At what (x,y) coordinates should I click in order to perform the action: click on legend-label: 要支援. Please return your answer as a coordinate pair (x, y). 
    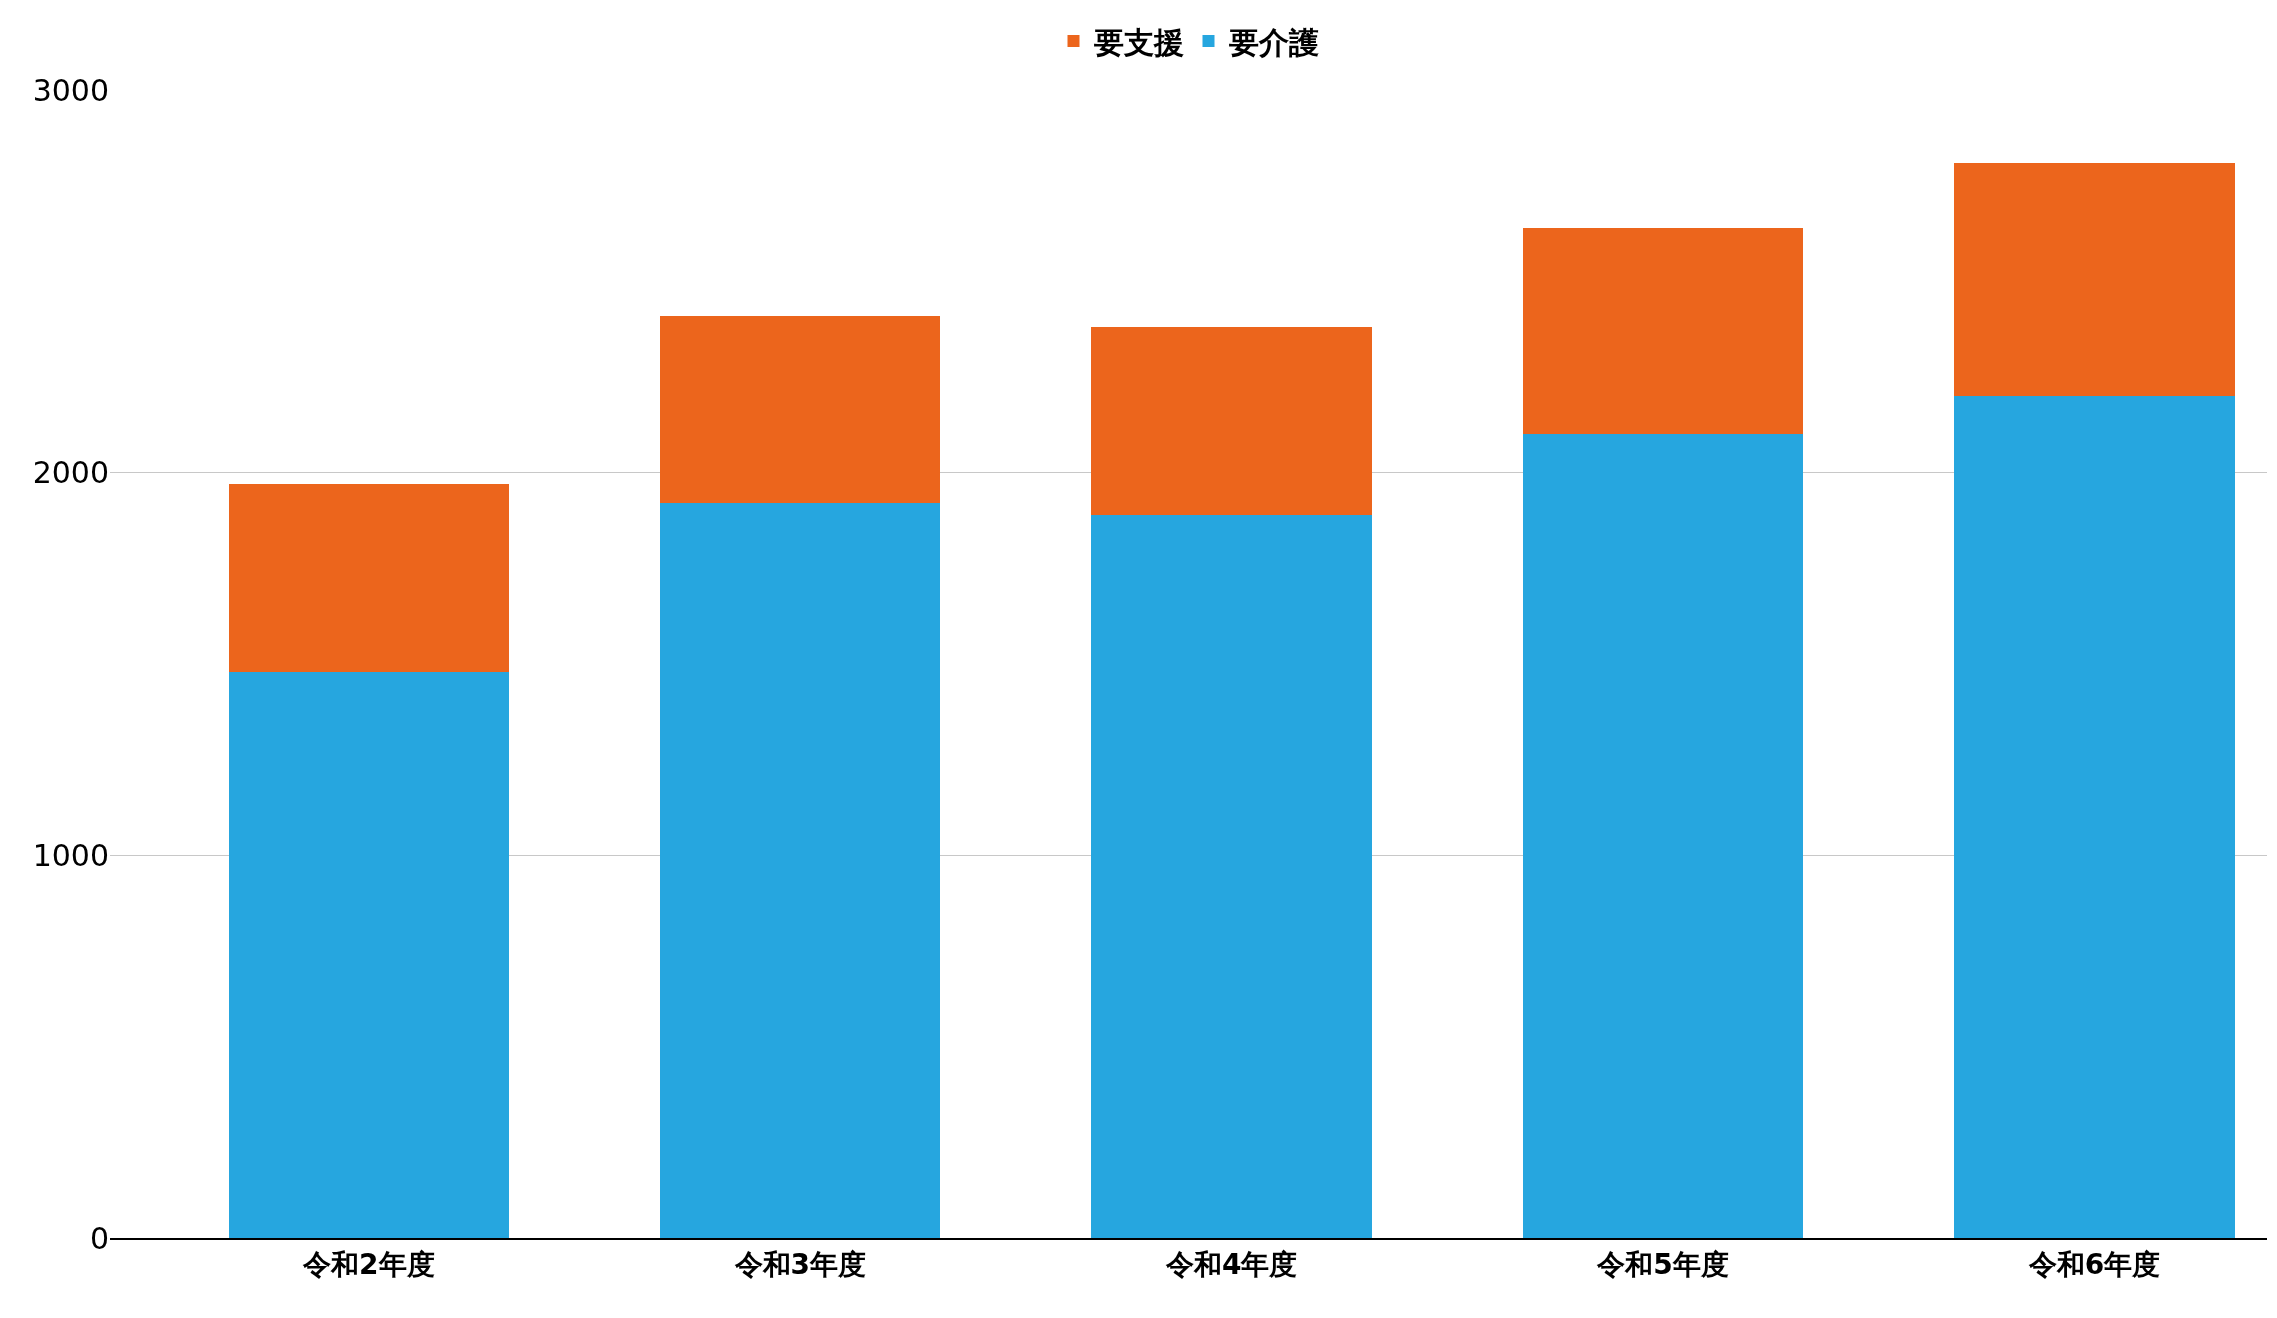
    Looking at the image, I should click on (1138, 42).